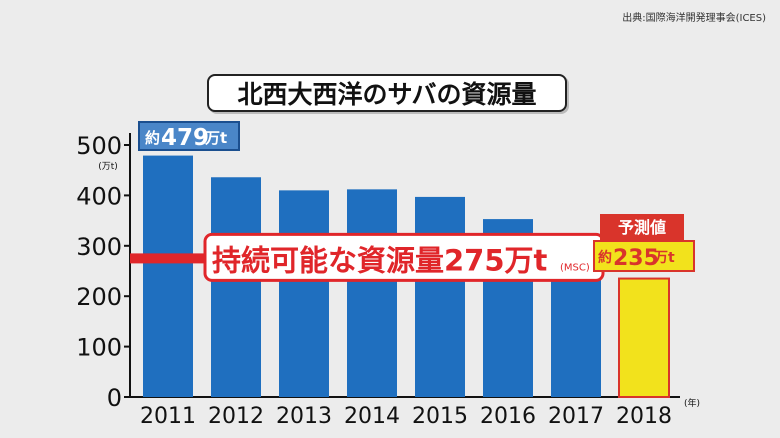  I want to click on x-tick-label: 2012, so click(236, 416).